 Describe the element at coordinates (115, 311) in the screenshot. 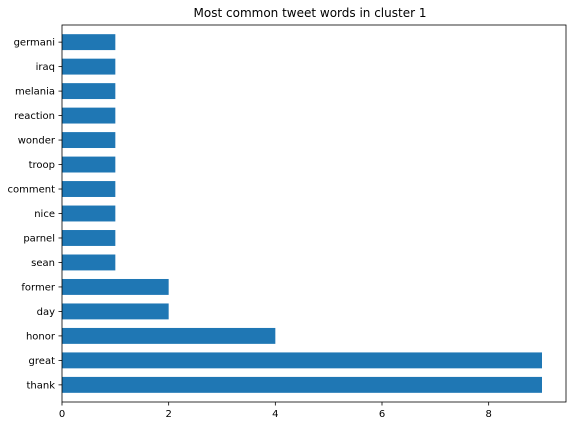

I see `bar-day` at that location.